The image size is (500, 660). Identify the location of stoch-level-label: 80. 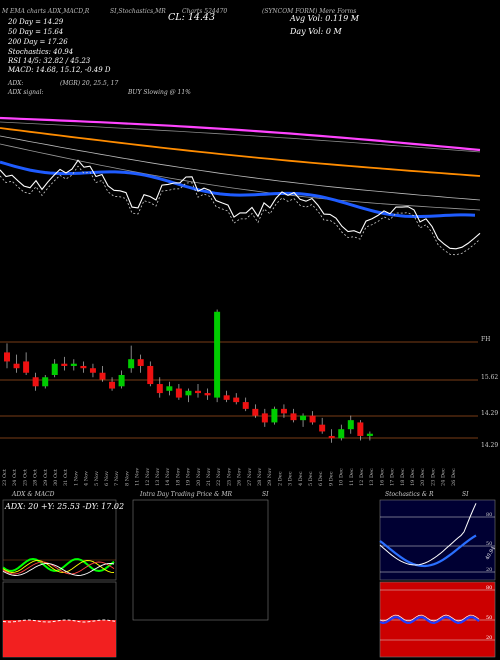
(489, 515).